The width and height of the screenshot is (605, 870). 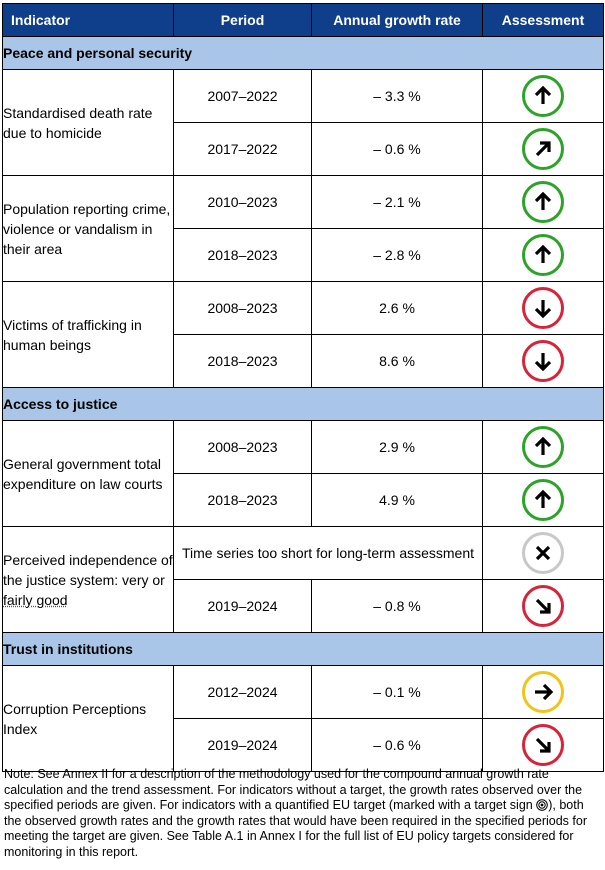 What do you see at coordinates (397, 361) in the screenshot?
I see `rate-cell: 8.6 %` at bounding box center [397, 361].